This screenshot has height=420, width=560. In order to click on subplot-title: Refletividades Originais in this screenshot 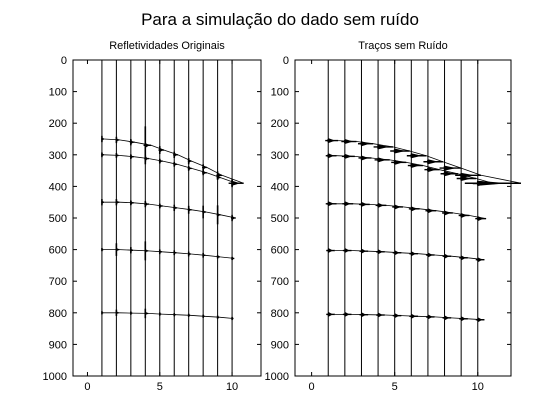, I will do `click(167, 46)`.